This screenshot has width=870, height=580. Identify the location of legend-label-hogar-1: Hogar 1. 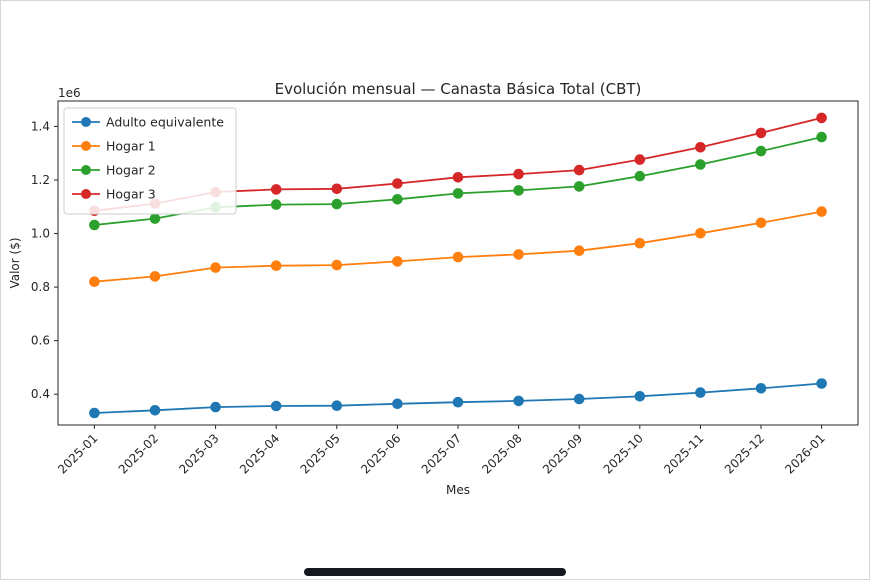
(131, 146).